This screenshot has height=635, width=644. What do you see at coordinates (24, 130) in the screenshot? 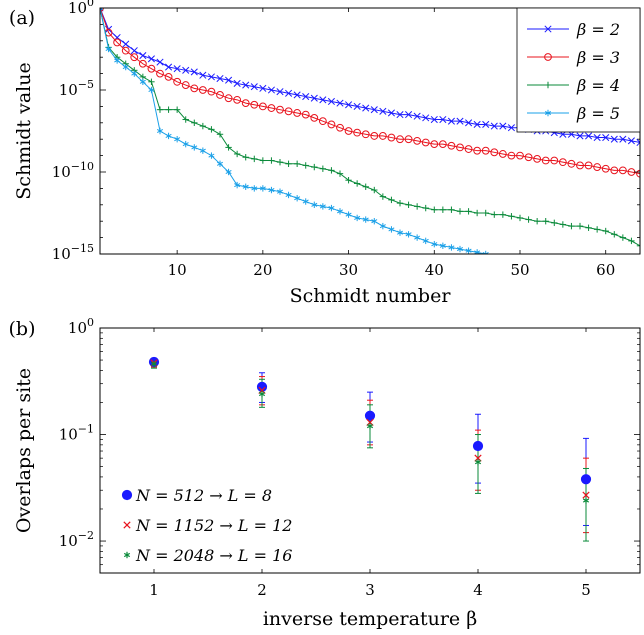
I see `y-axis-label: Schmidt value` at bounding box center [24, 130].